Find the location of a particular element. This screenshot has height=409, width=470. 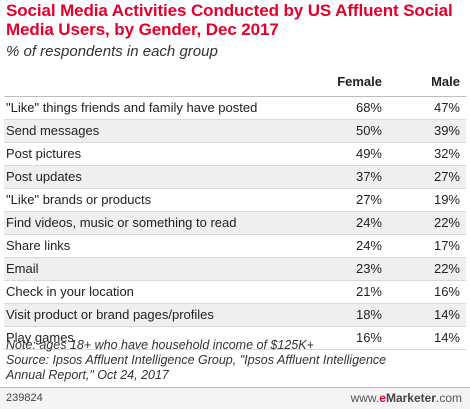

male-value: 39% is located at coordinates (446, 130).